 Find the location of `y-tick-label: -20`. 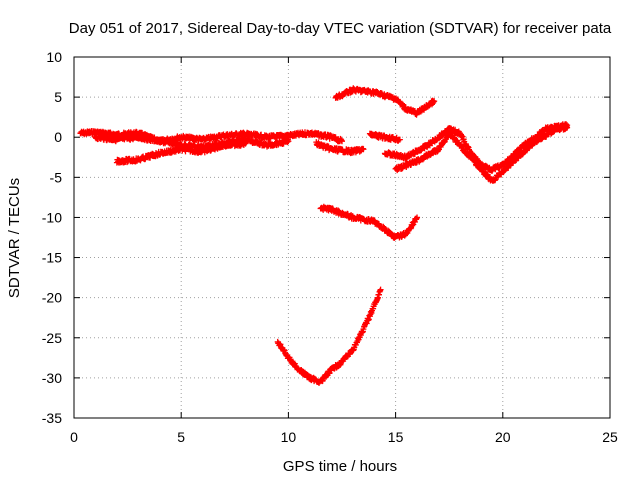

y-tick-label: -20 is located at coordinates (52, 298).